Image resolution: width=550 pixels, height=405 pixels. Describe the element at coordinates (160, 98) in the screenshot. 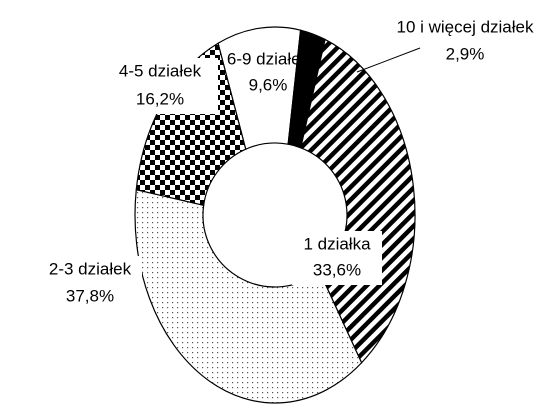

I see `value-label: 16,2%` at that location.